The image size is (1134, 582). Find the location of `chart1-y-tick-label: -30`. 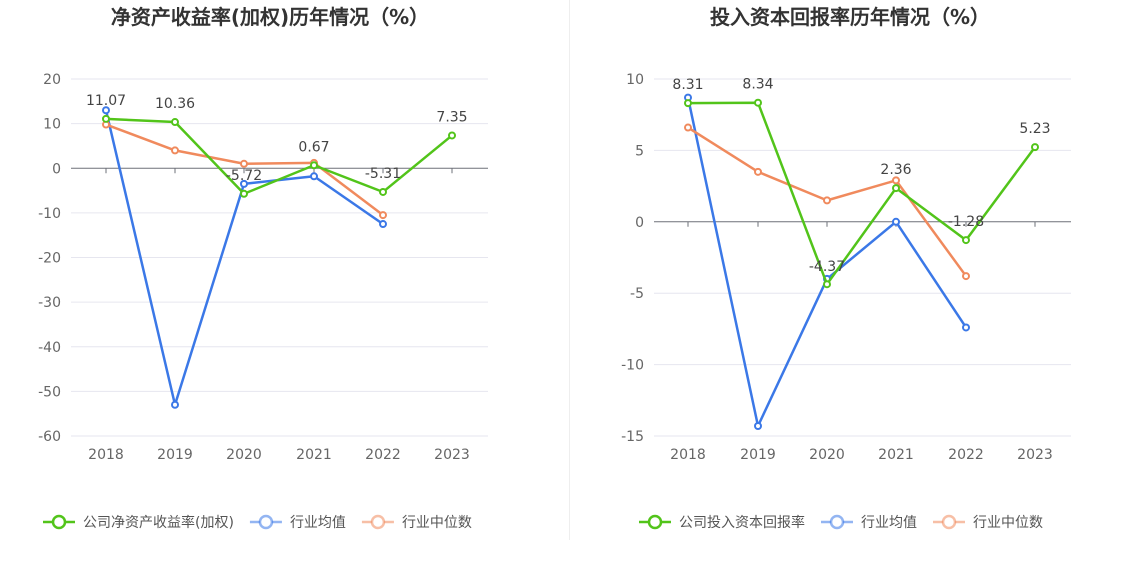

chart1-y-tick-label: -30 is located at coordinates (49, 303).